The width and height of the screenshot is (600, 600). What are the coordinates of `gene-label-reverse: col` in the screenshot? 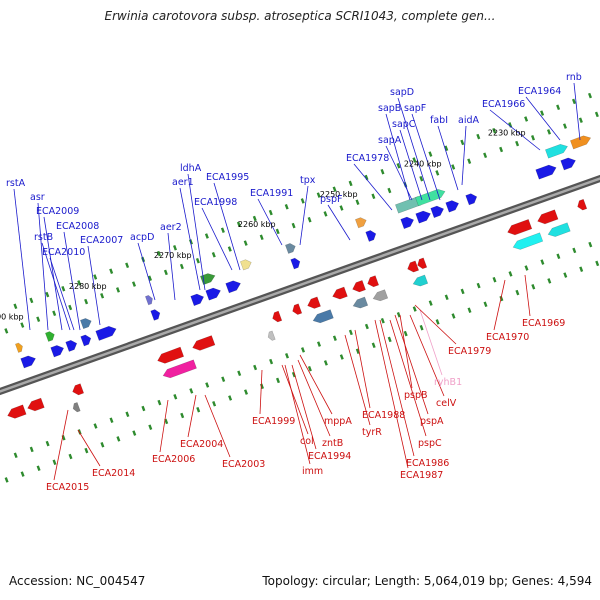 It's located at (307, 441).